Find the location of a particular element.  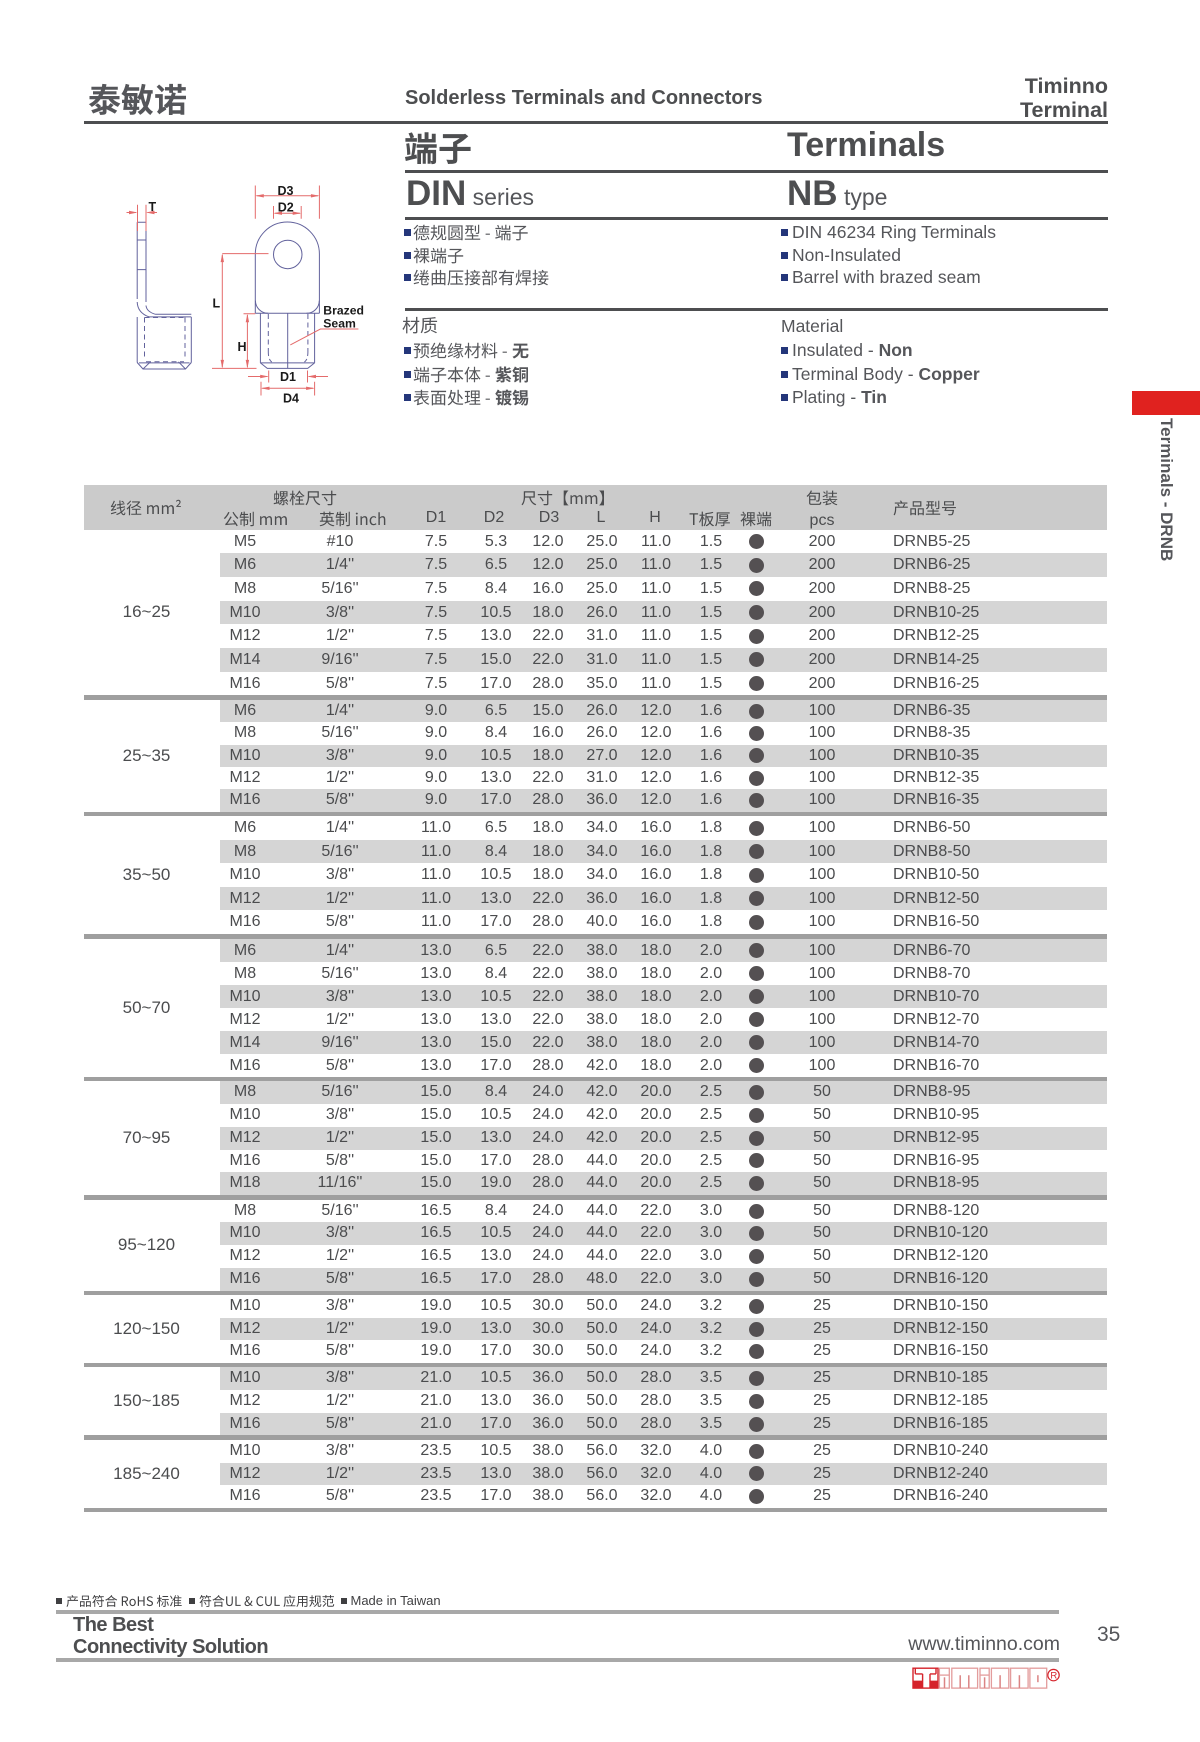

svg-text: Seam is located at coordinates (339, 324).